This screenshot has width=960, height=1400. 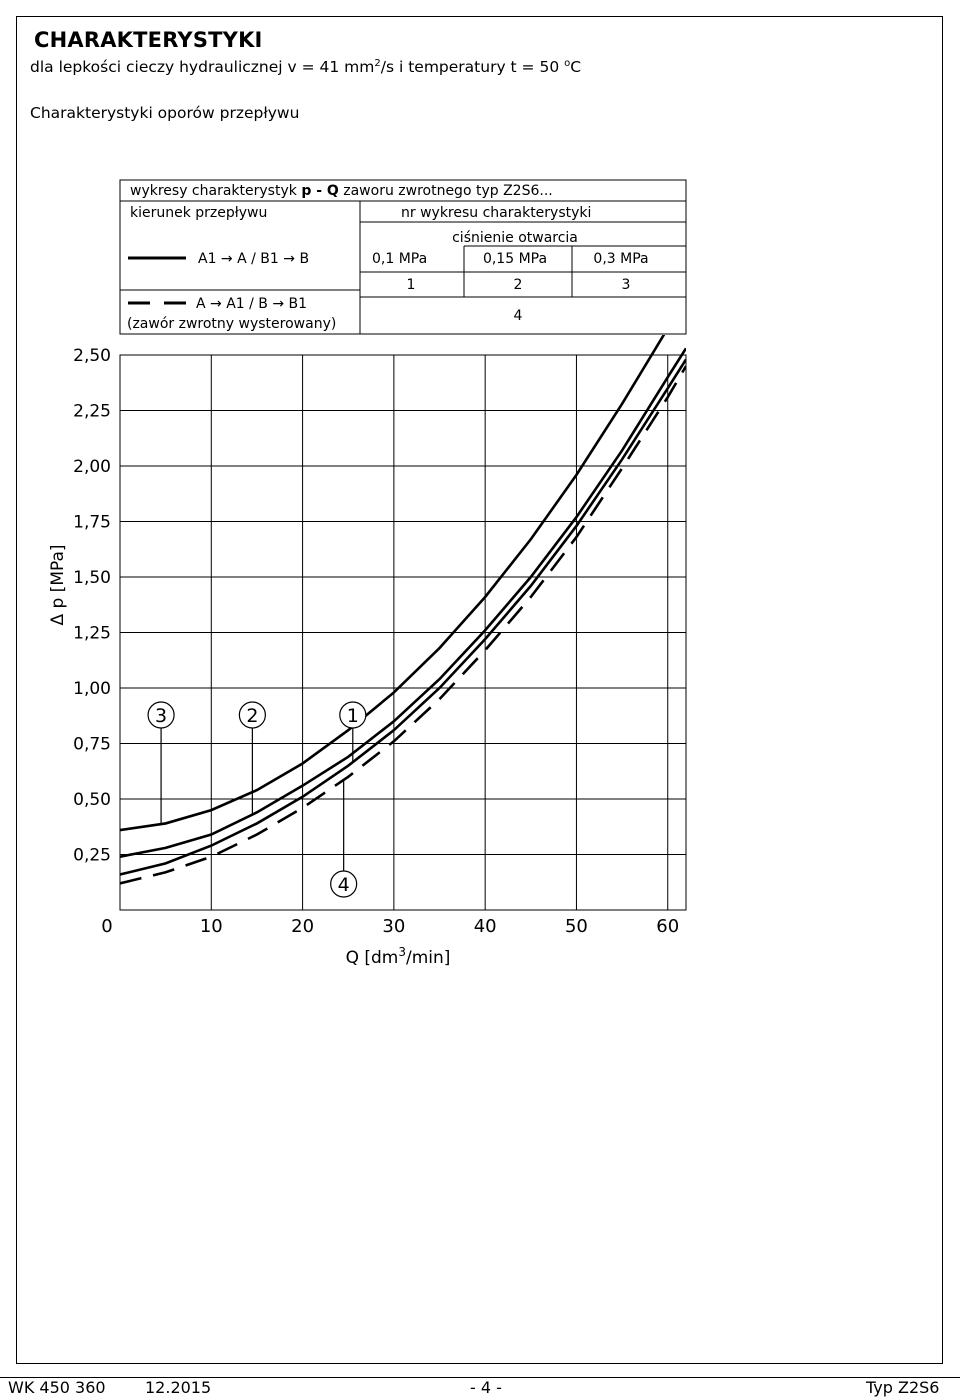 What do you see at coordinates (393, 926) in the screenshot?
I see `x-tick-label: 30` at bounding box center [393, 926].